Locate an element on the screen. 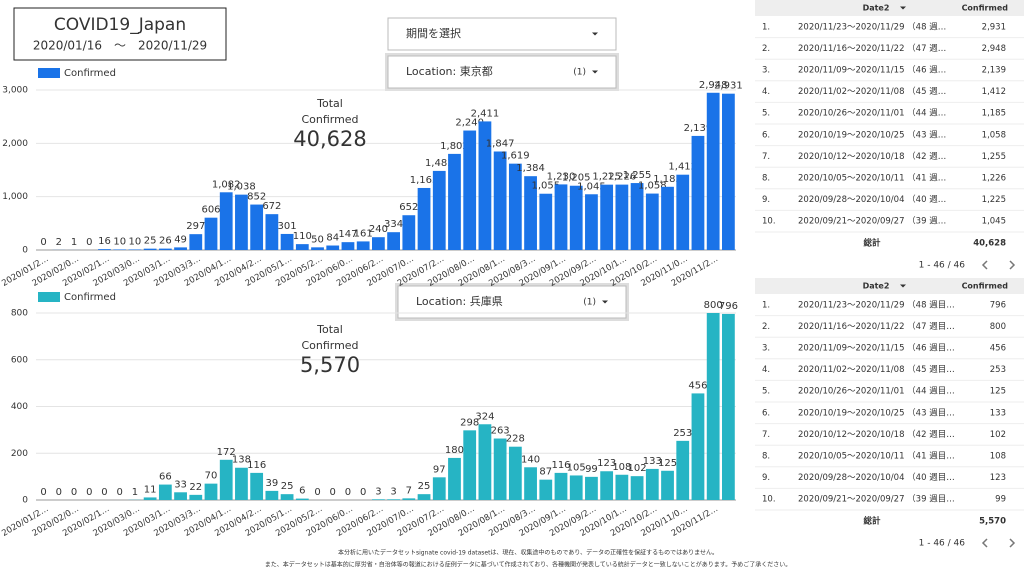 This screenshot has width=1024, height=576. data-label: 102 is located at coordinates (637, 468).